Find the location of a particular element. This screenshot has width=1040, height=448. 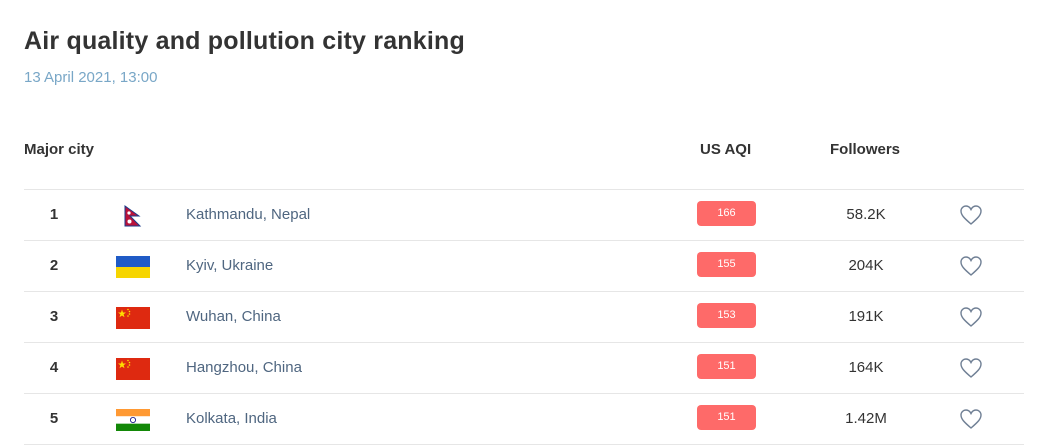

followers-count: 191K is located at coordinates (866, 316).